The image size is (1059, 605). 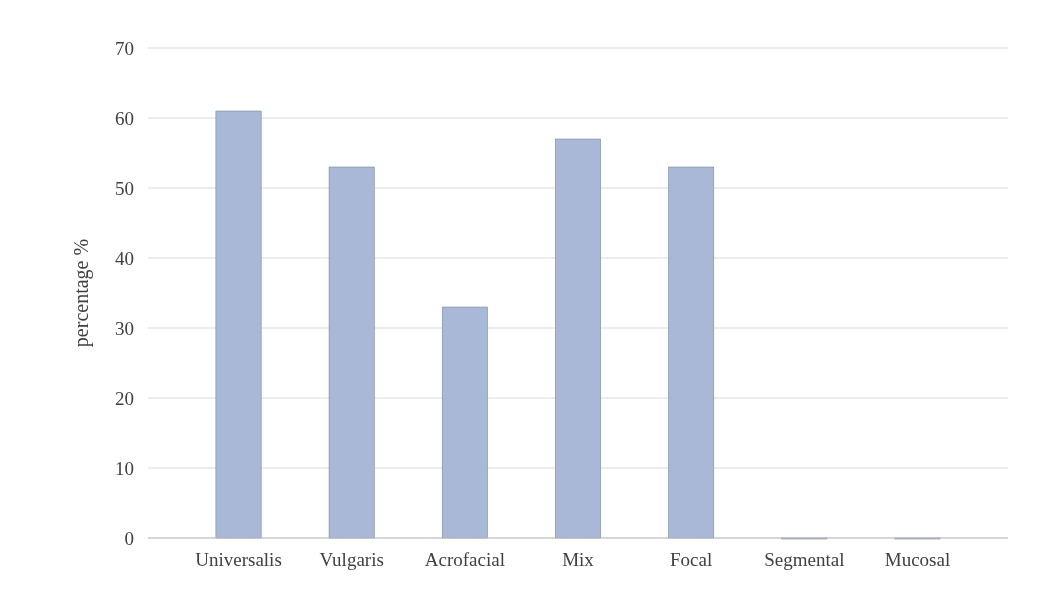 What do you see at coordinates (464, 559) in the screenshot?
I see `x-tick-label: Acrofacial` at bounding box center [464, 559].